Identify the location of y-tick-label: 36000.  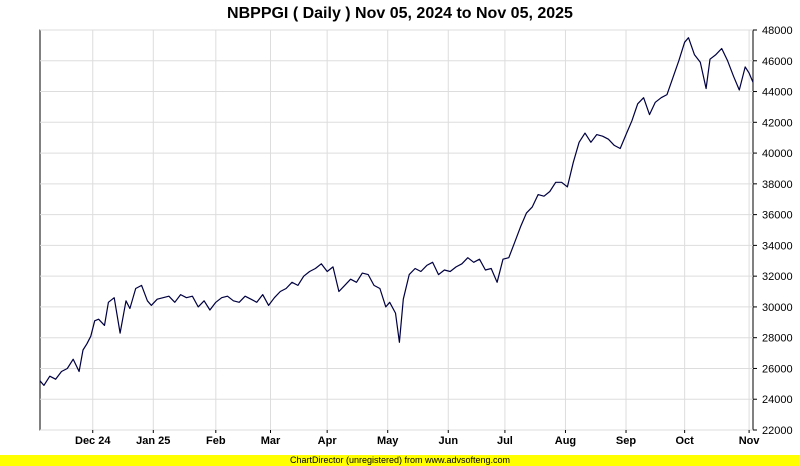
(777, 216).